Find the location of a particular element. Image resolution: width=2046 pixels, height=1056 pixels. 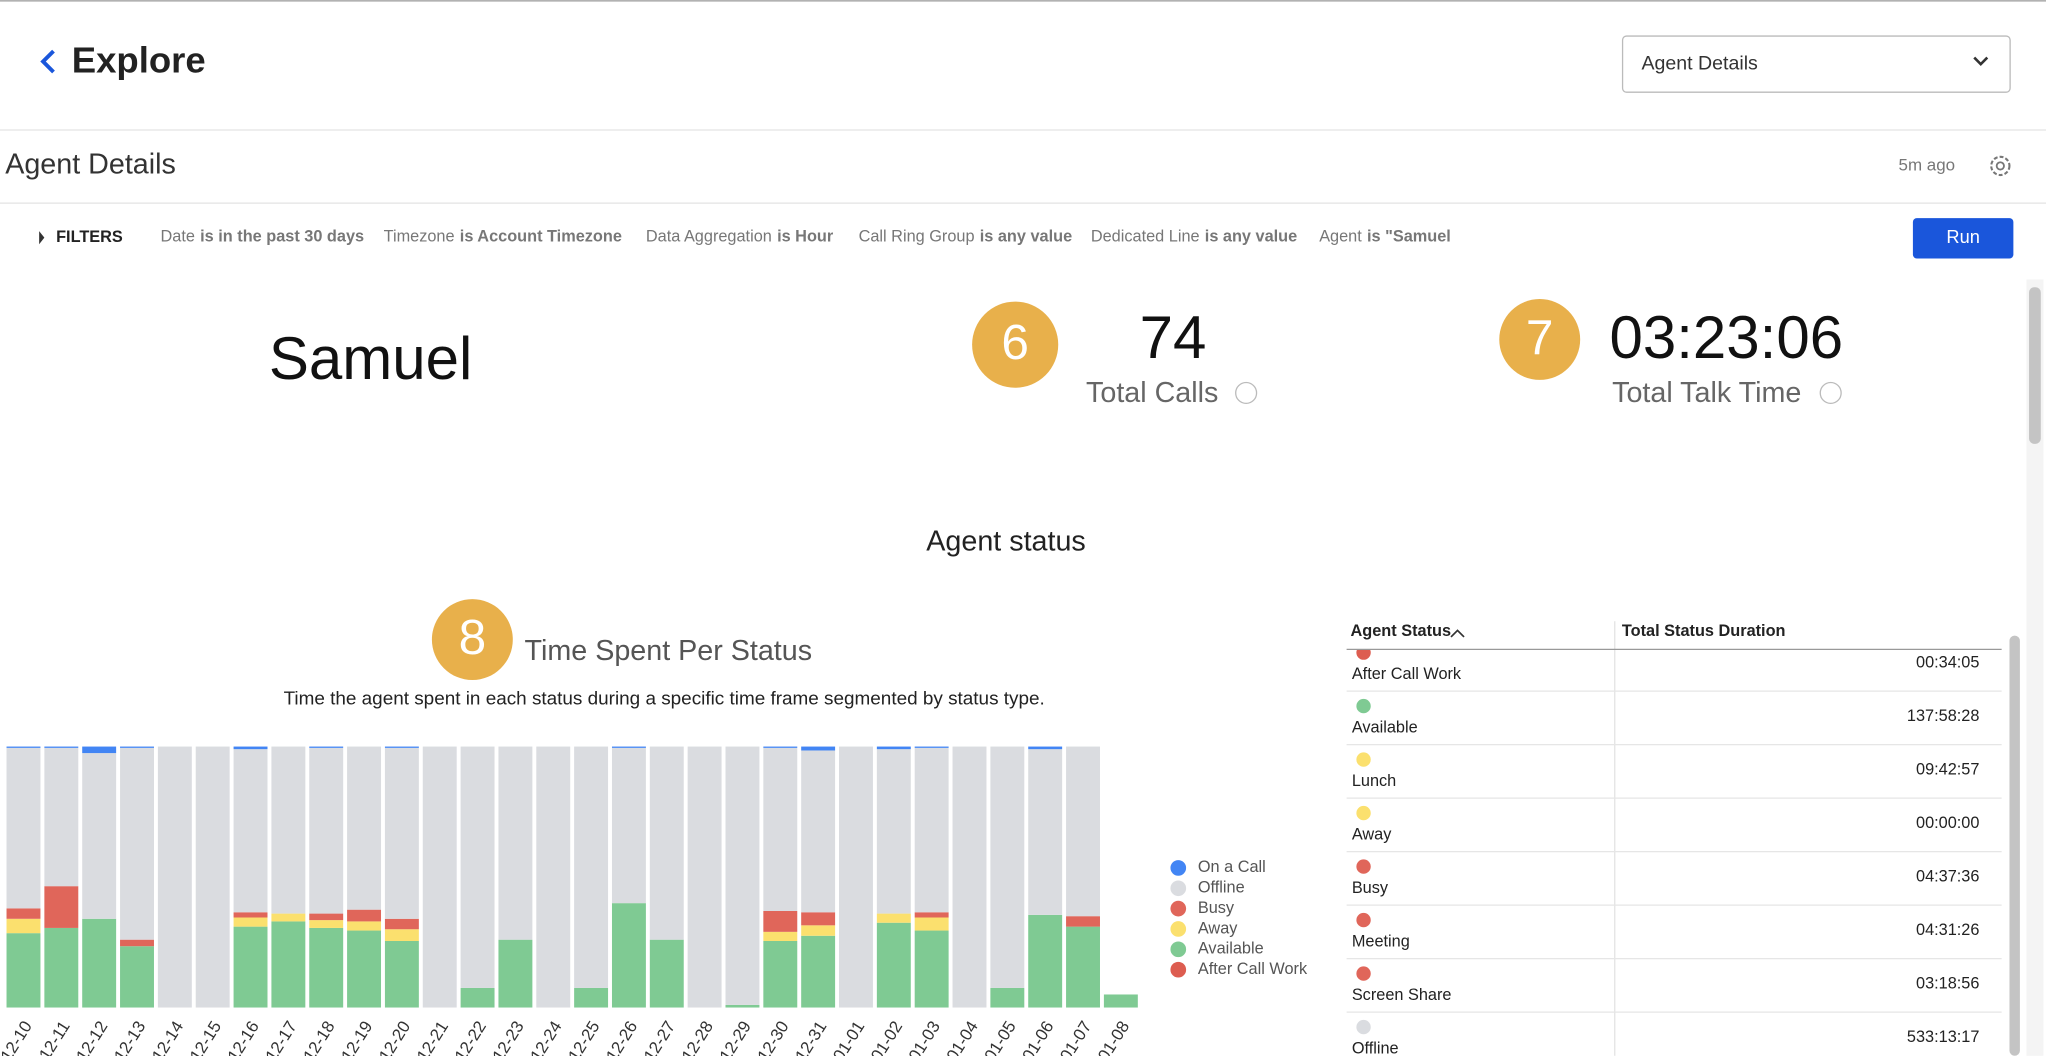

legend-label: Busy is located at coordinates (1216, 908).